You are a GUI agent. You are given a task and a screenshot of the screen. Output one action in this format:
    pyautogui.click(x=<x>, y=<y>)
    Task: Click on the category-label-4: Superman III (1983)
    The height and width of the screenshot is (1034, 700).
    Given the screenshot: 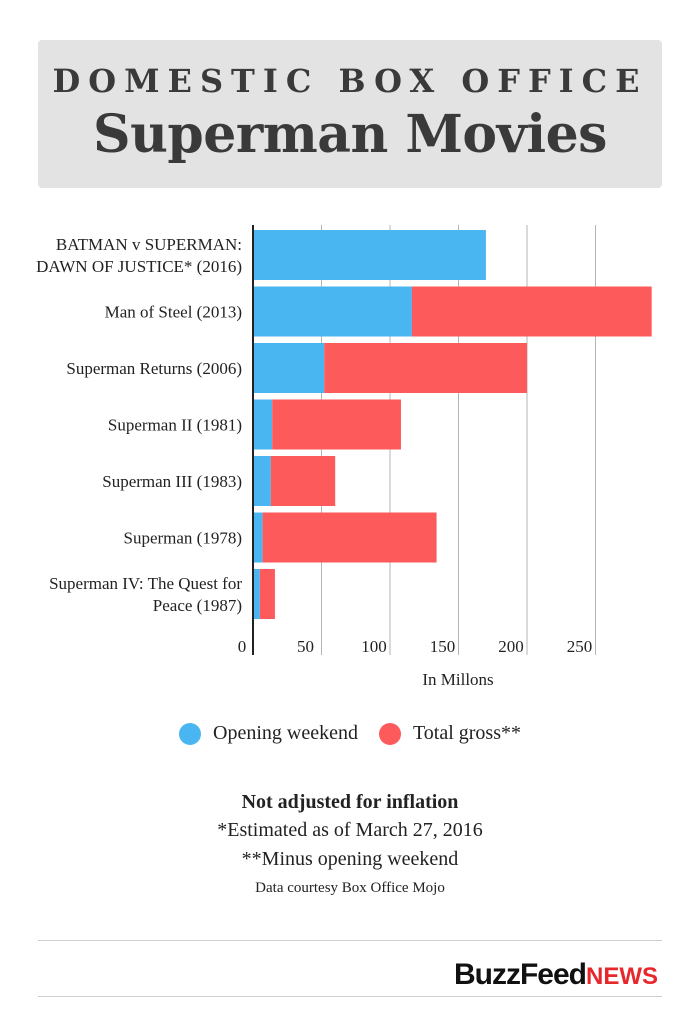 What is the action you would take?
    pyautogui.click(x=172, y=481)
    